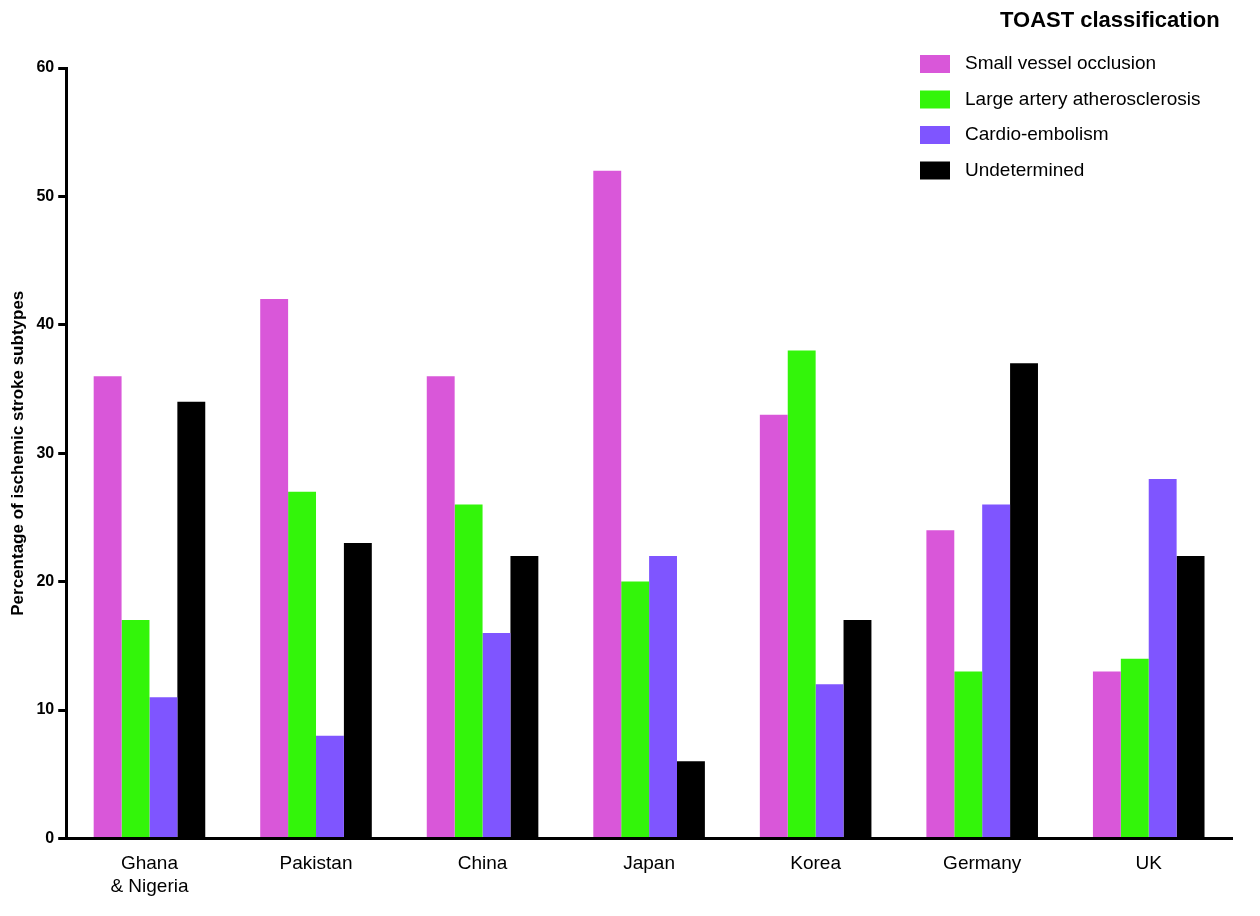 Image resolution: width=1260 pixels, height=916 pixels. I want to click on y-tick-label: 50, so click(45, 195).